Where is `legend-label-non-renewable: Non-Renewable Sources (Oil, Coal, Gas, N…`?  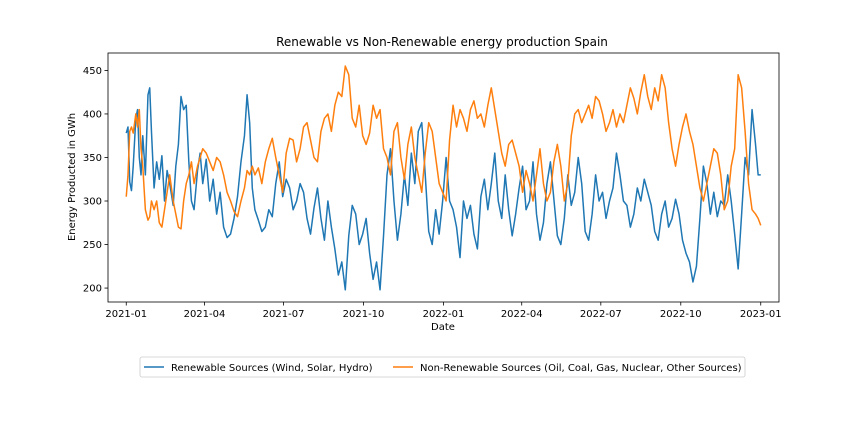
legend-label-non-renewable: Non-Renewable Sources (Oil, Coal, Gas, N… is located at coordinates (581, 368).